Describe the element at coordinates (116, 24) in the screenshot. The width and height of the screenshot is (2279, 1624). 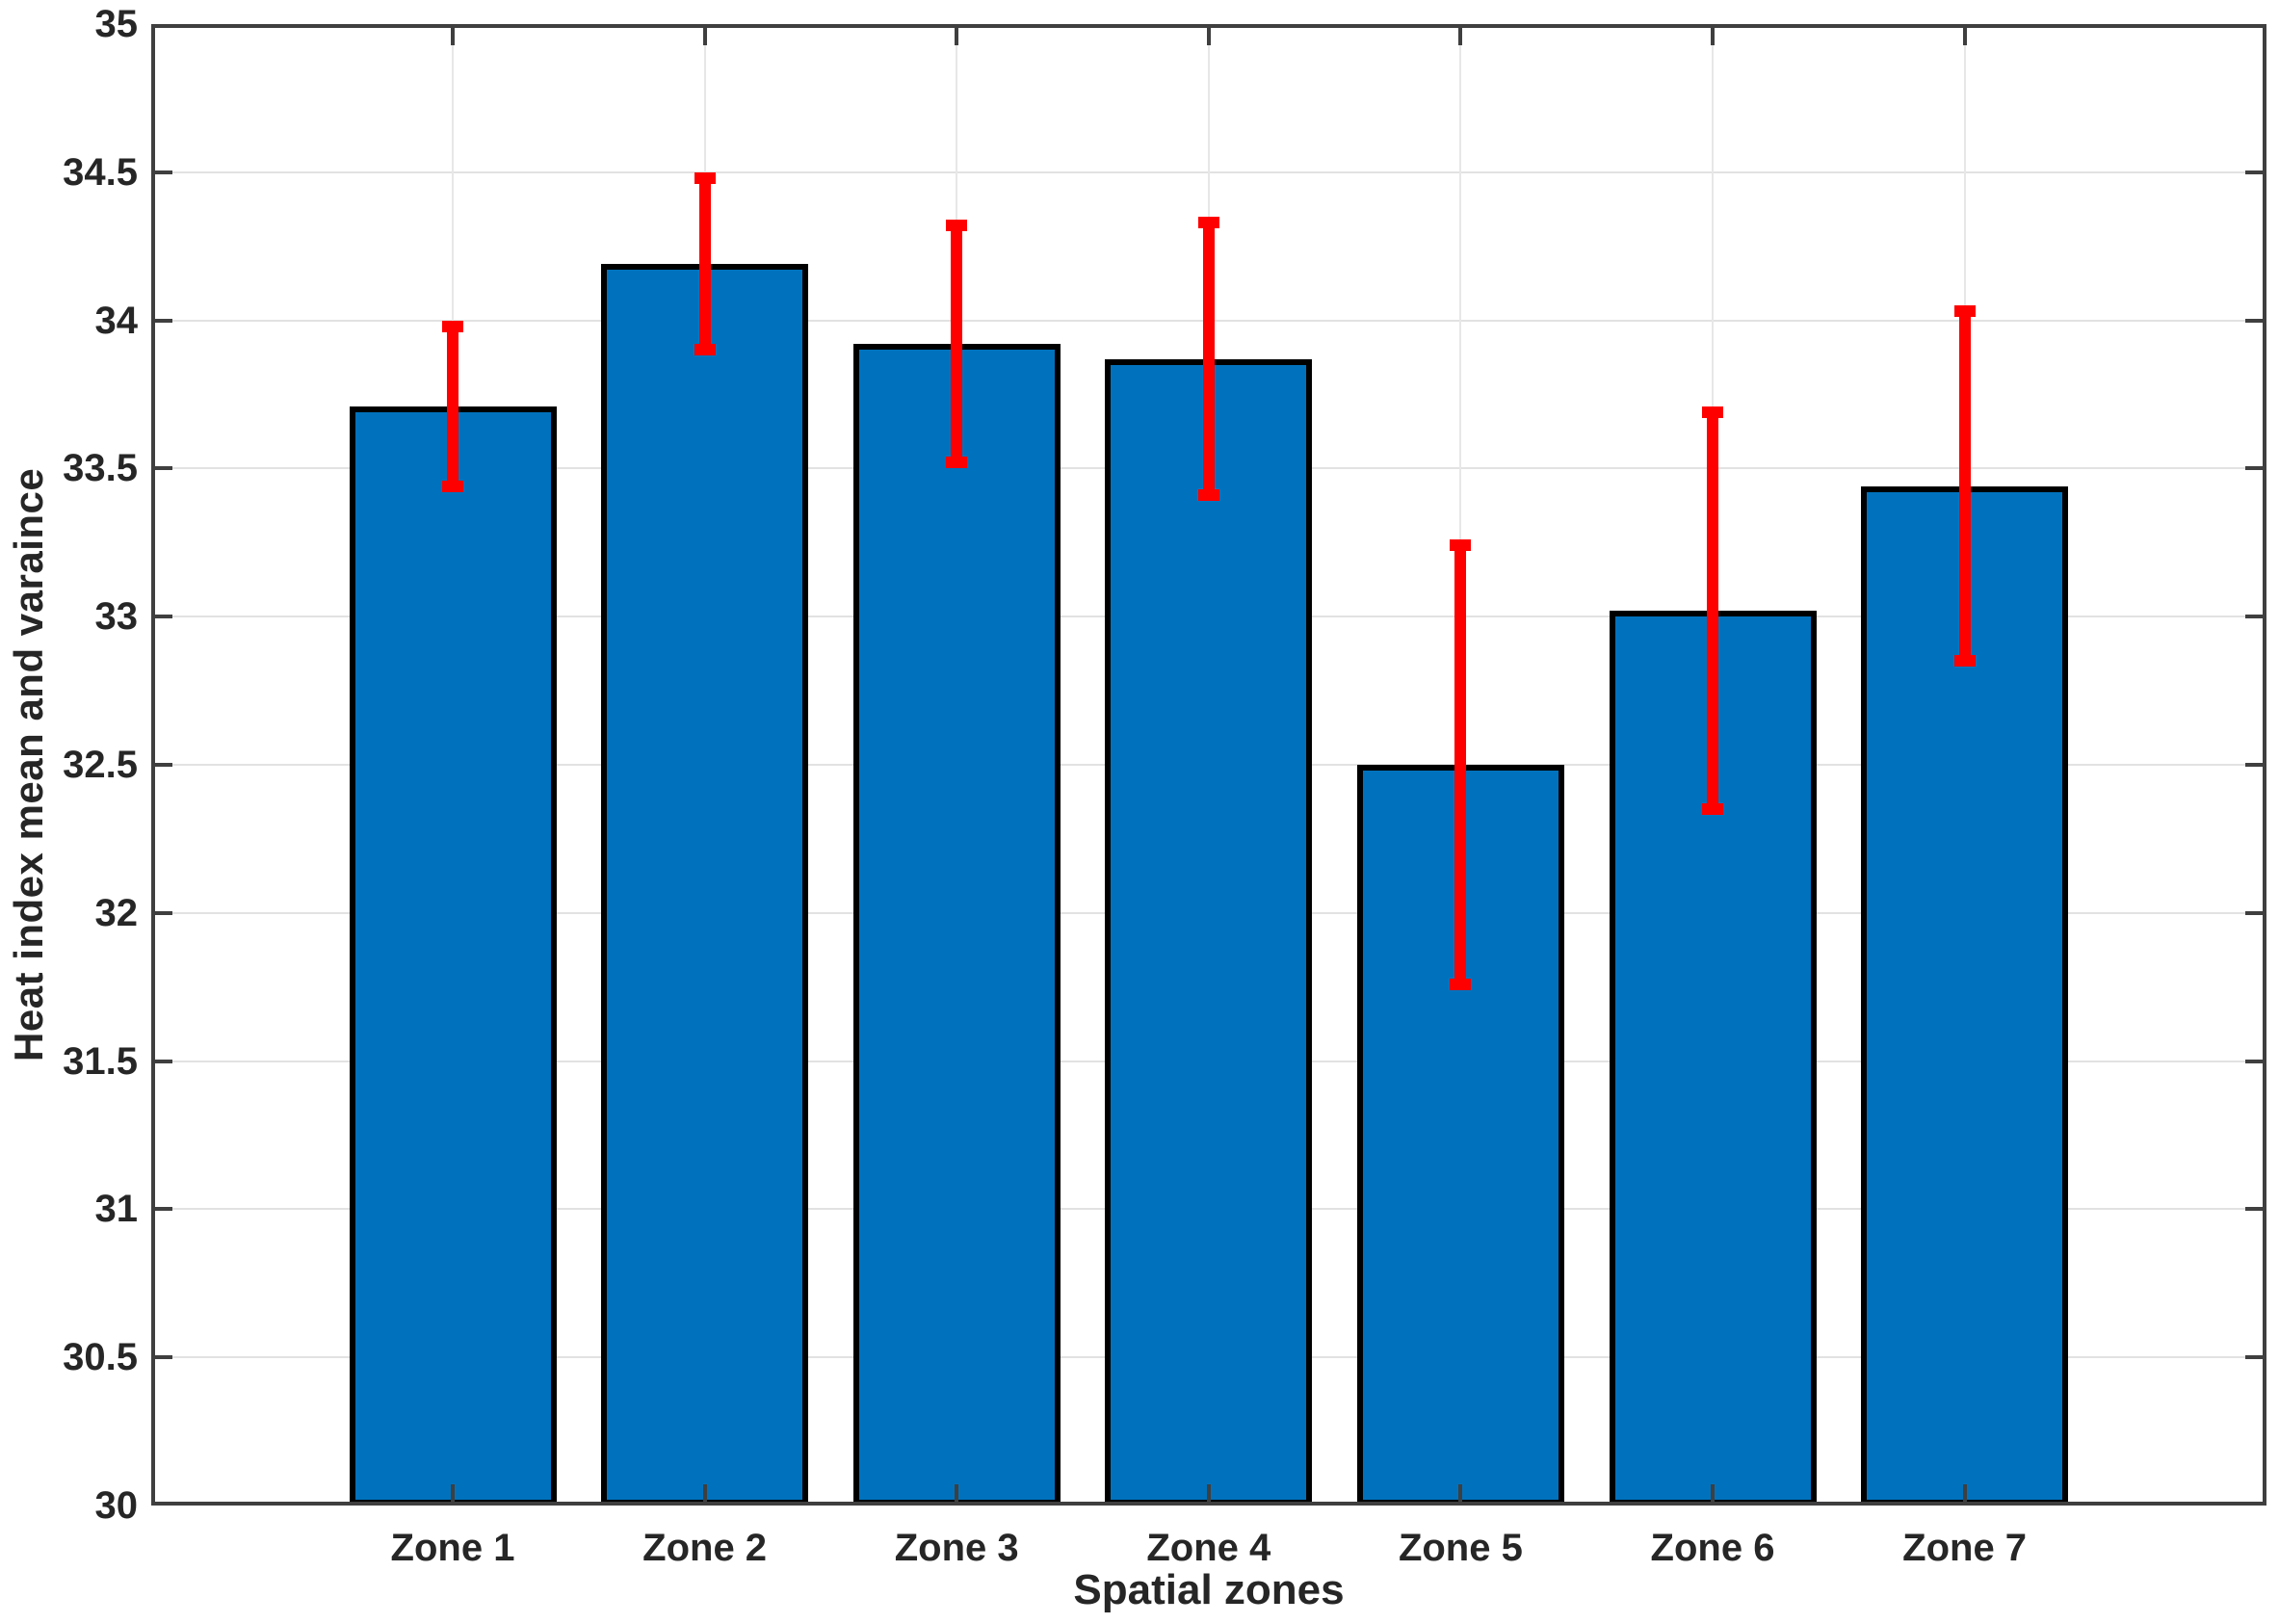
I see `y-tick-label-35: 35` at that location.